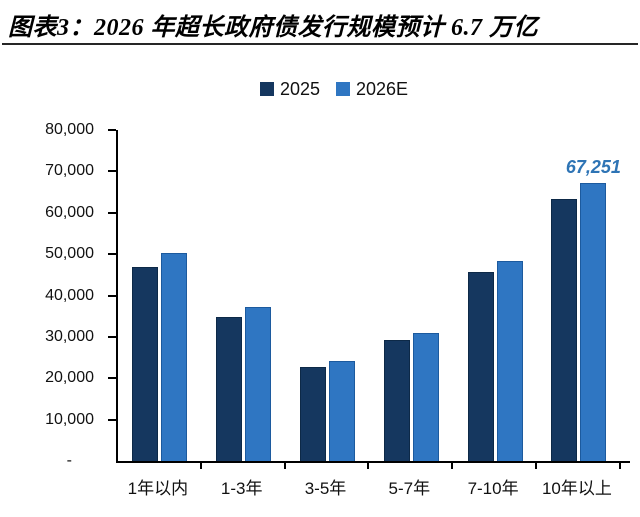 The image size is (640, 517). Describe the element at coordinates (325, 488) in the screenshot. I see `x-axis-label: 3-5年` at that location.